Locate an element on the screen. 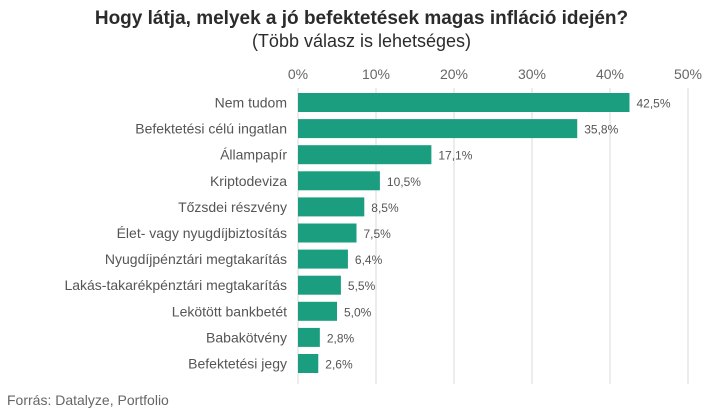 Image resolution: width=723 pixels, height=412 pixels. x-tick-label: 50% is located at coordinates (688, 74).